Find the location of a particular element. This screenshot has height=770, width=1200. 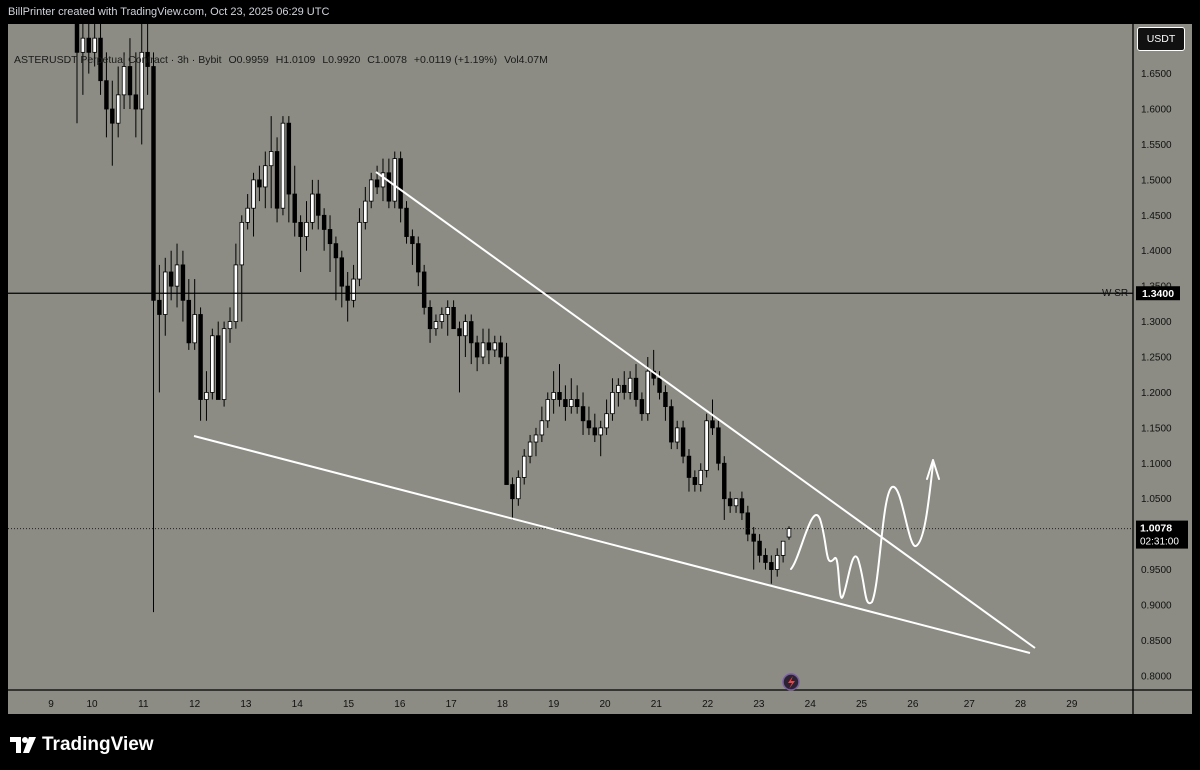

tradingview-logo: TradingView is located at coordinates (82, 745).